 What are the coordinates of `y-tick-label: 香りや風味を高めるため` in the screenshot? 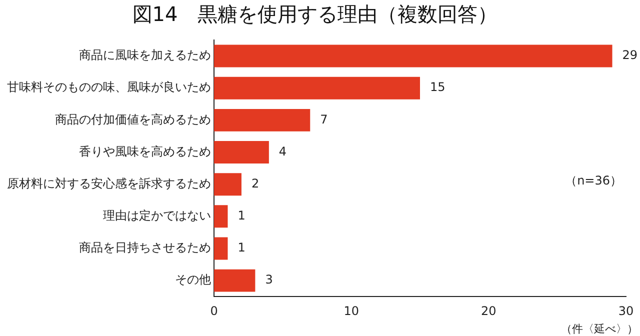 It's located at (145, 151).